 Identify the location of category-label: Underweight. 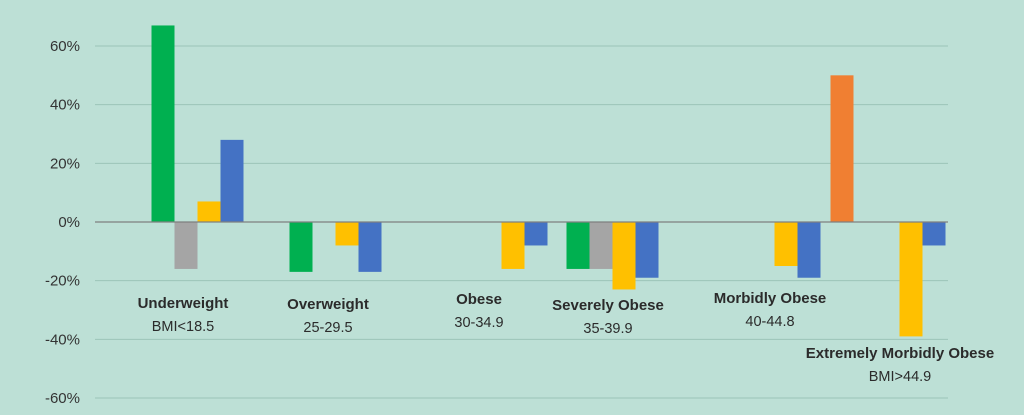
(183, 303).